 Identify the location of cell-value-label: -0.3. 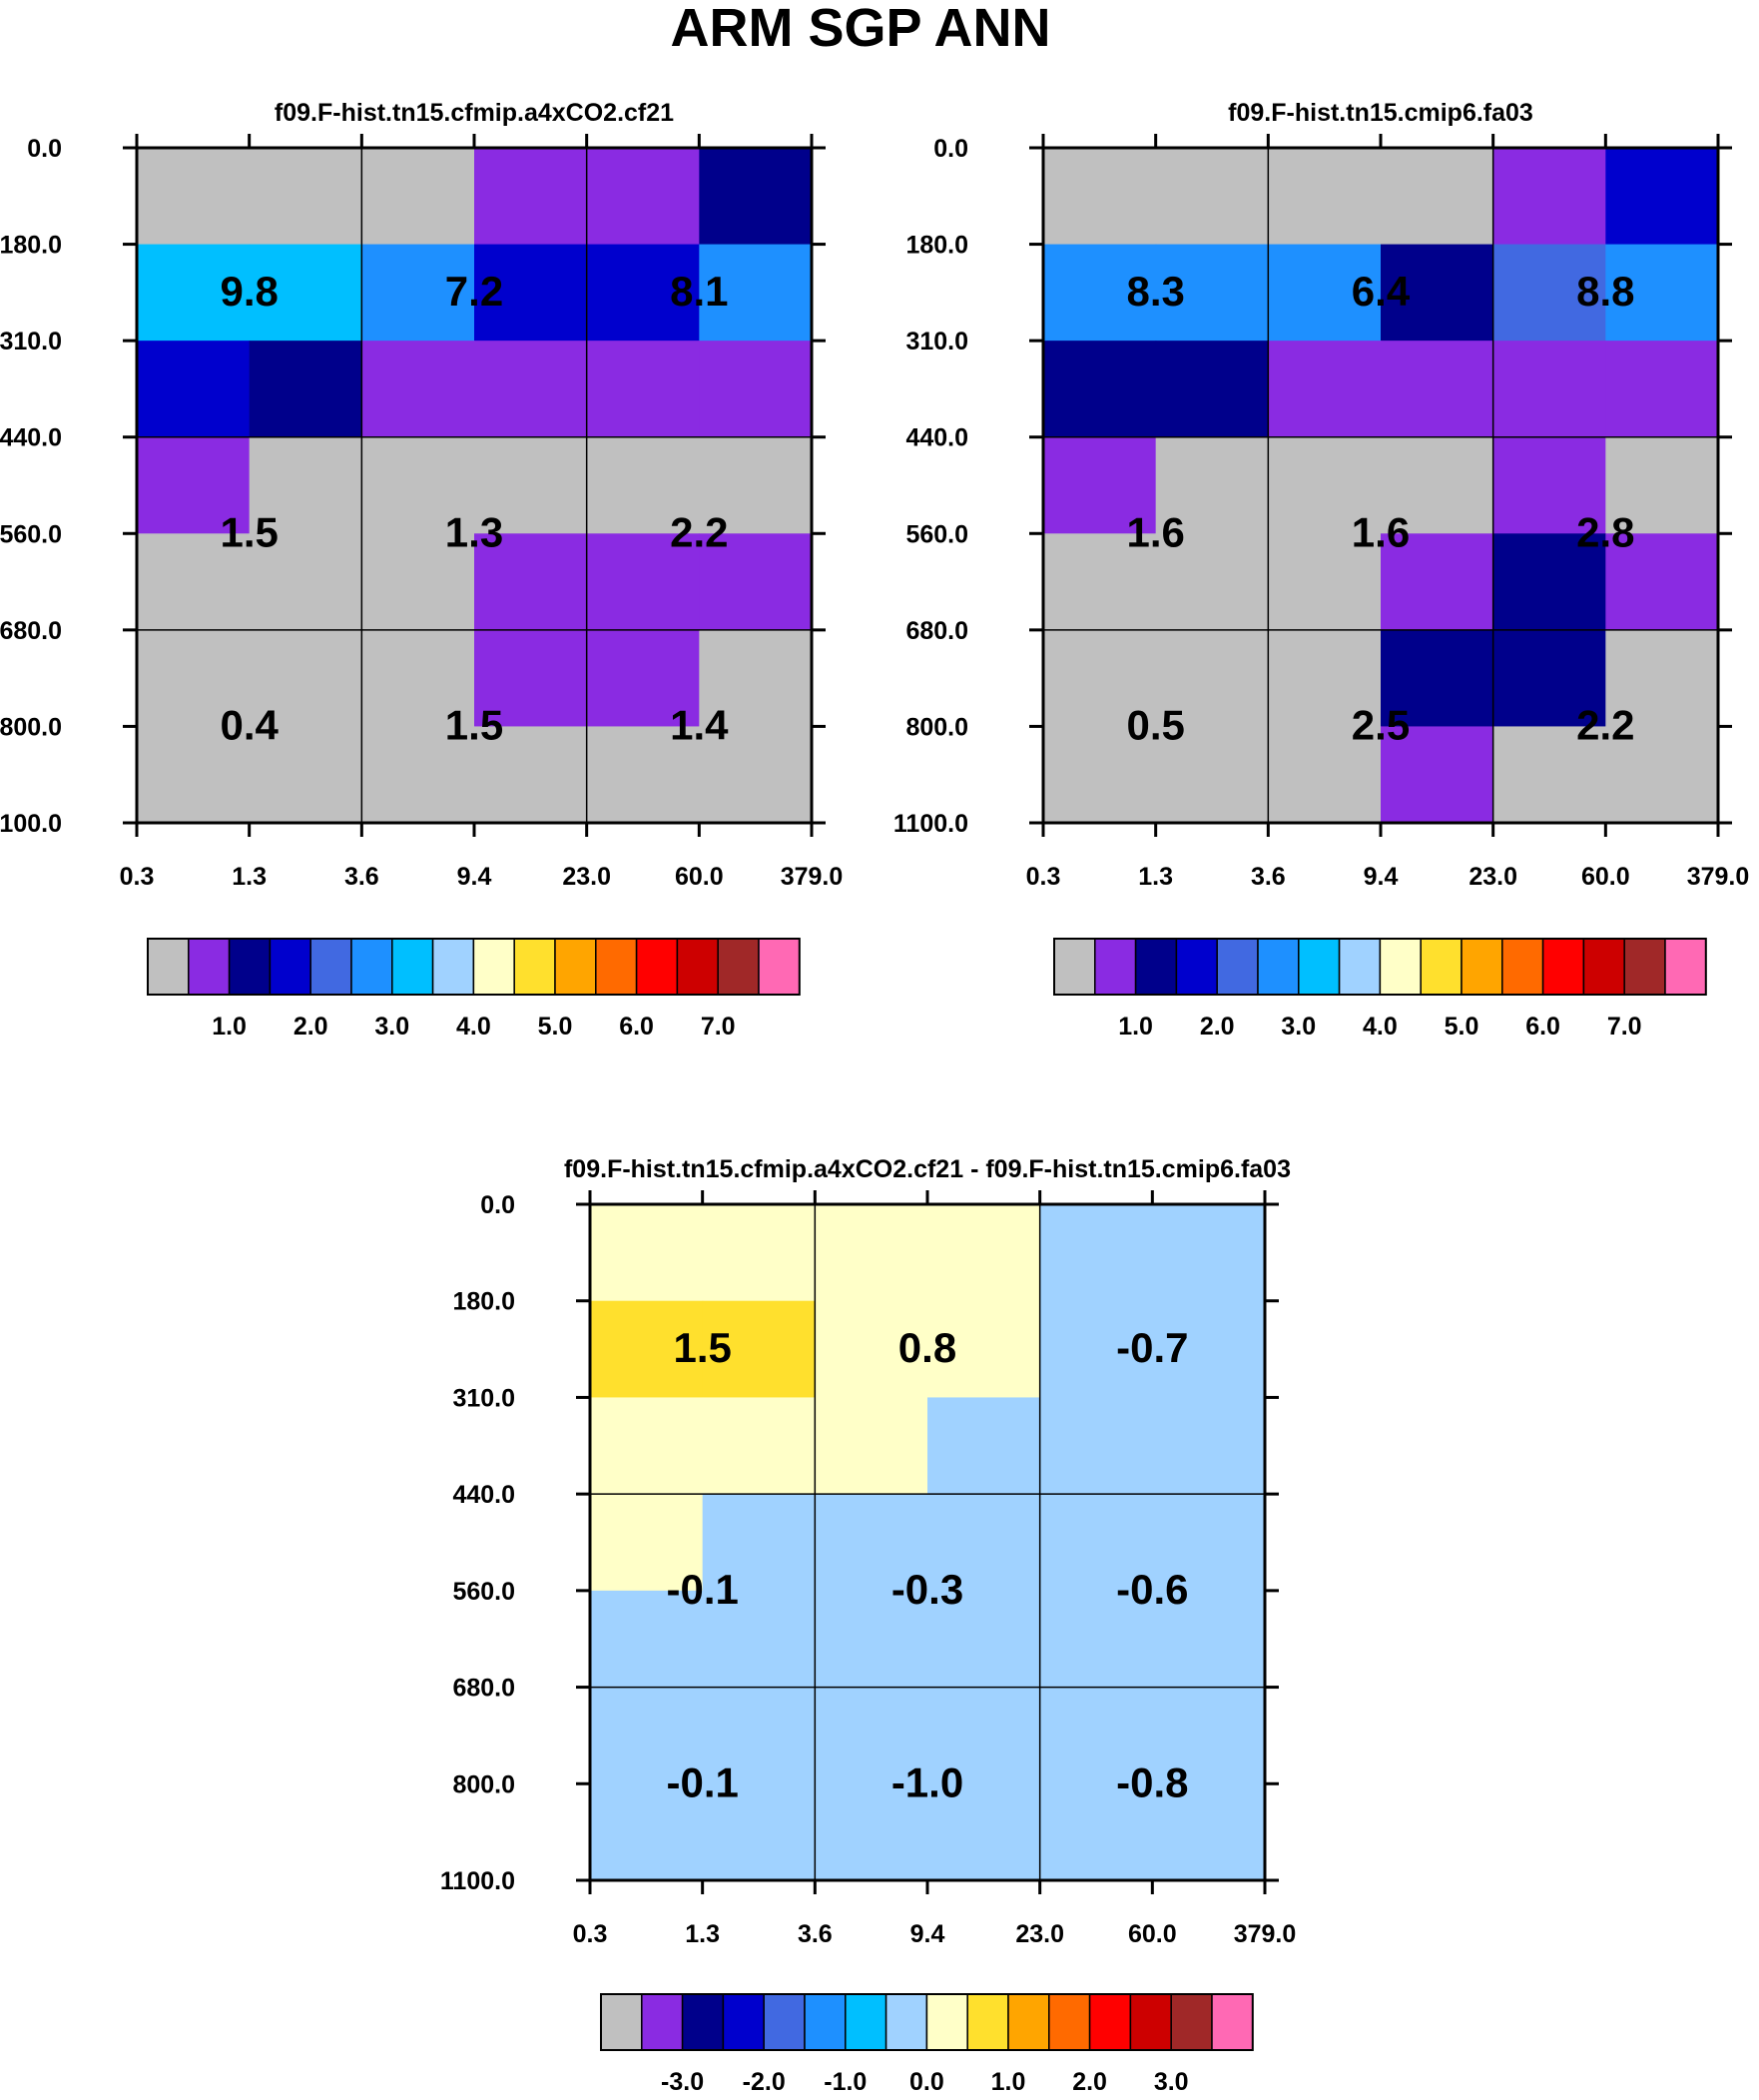
(927, 1589).